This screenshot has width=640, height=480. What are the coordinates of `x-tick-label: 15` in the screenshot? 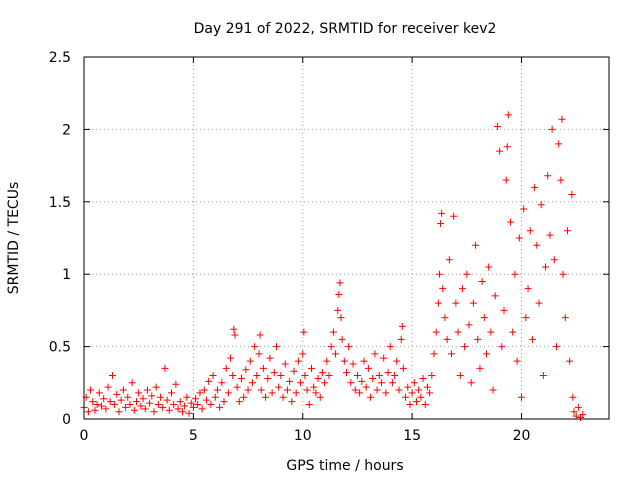 It's located at (412, 436).